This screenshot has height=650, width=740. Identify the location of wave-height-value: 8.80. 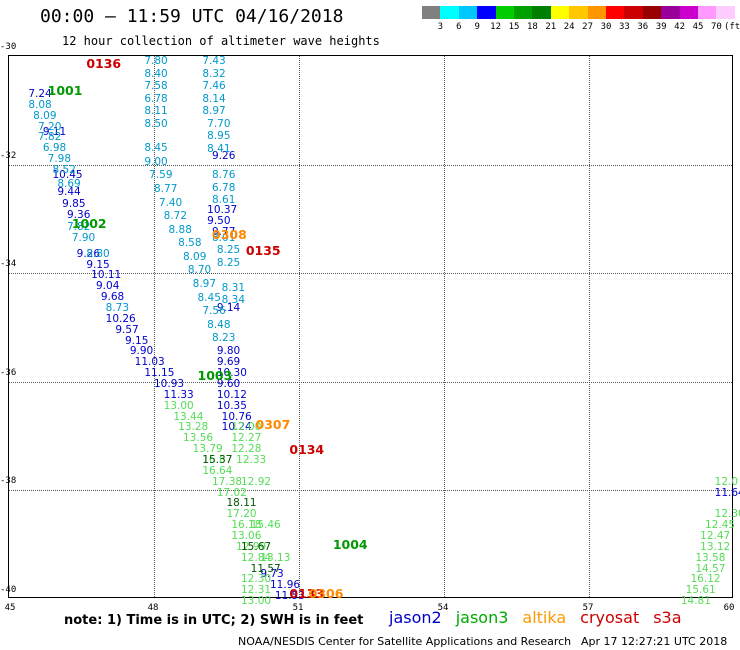
(98, 254).